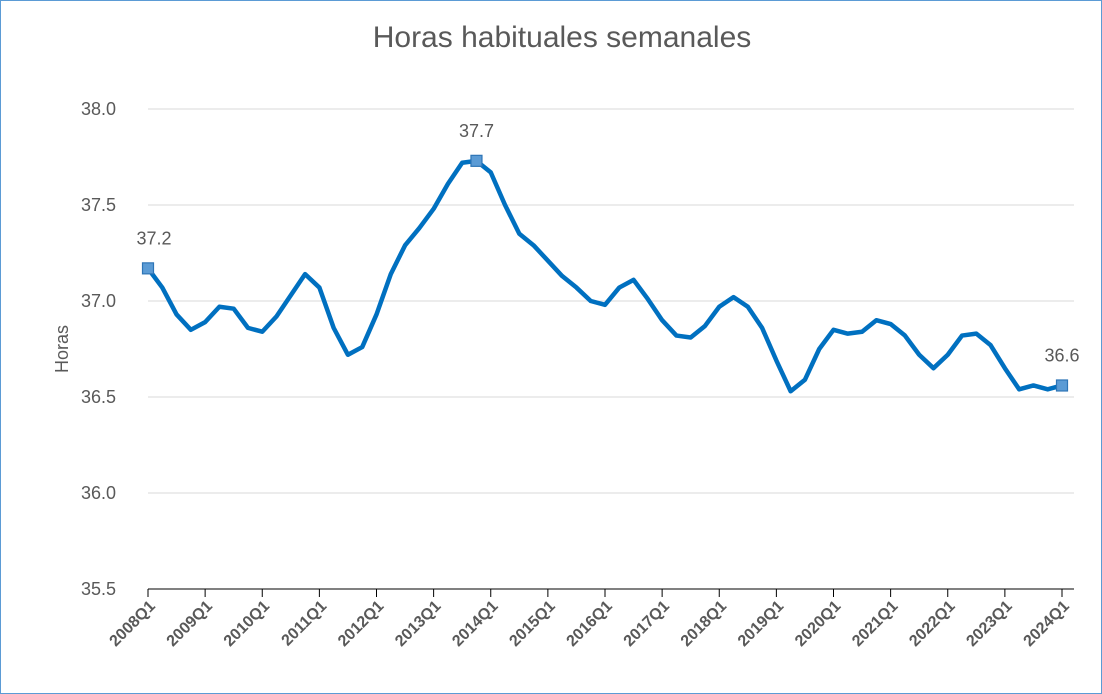 The image size is (1102, 694). What do you see at coordinates (98, 397) in the screenshot?
I see `y-tick-label: 36.5` at bounding box center [98, 397].